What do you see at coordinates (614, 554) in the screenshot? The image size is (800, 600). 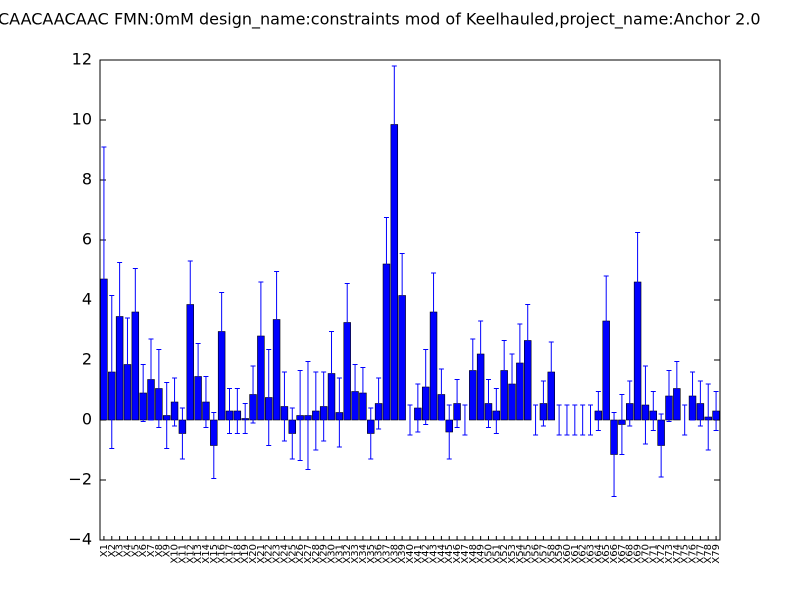 I see `x-tick-label: X66` at bounding box center [614, 554].